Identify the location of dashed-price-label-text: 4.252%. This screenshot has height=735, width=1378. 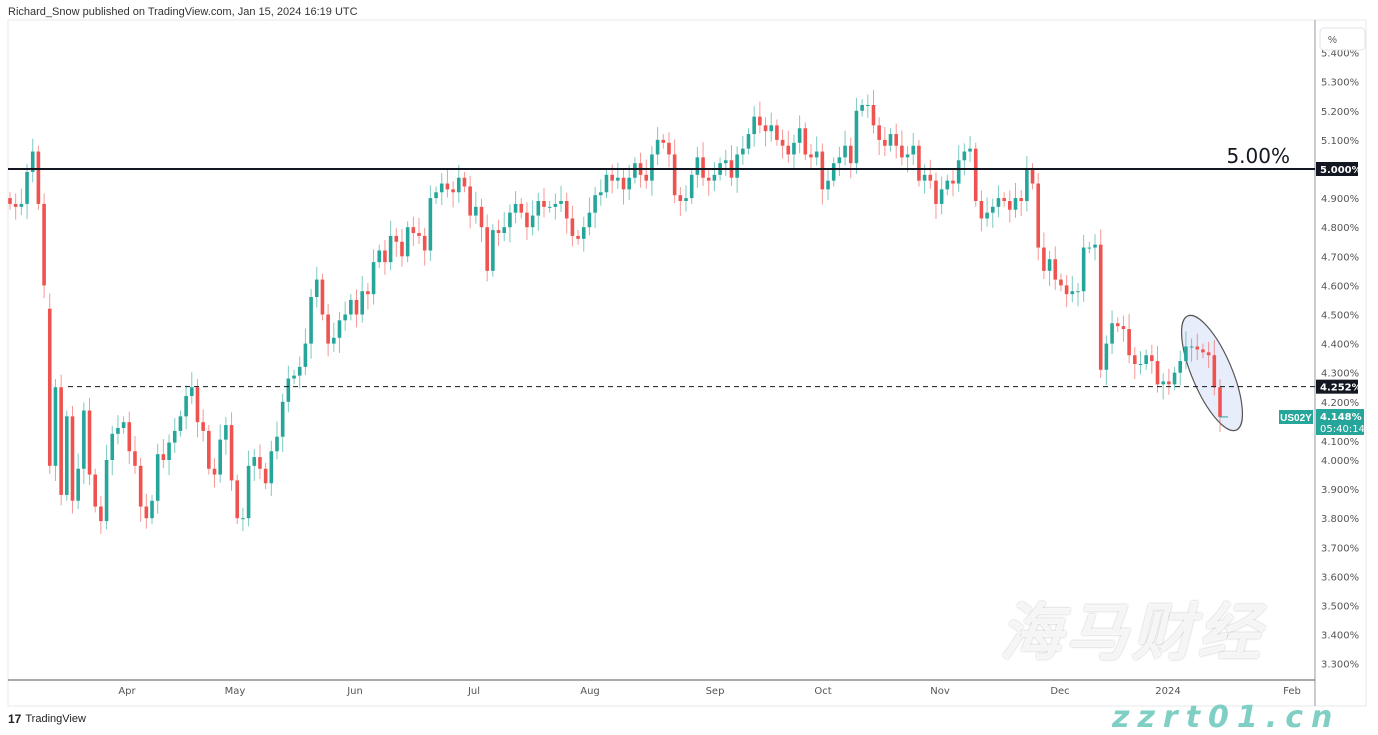
(1341, 388).